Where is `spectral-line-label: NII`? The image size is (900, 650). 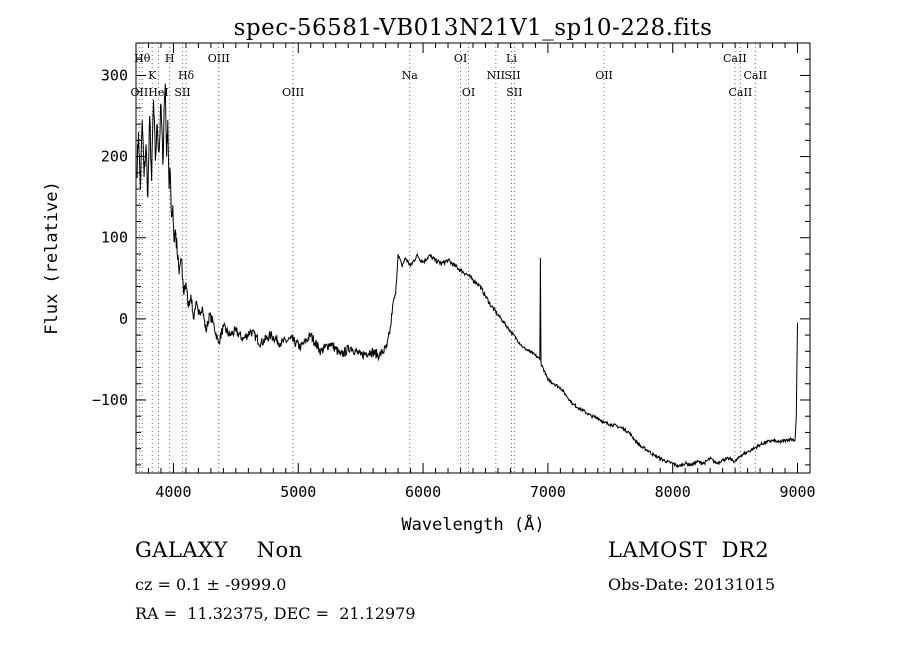 spectral-line-label: NII is located at coordinates (496, 75).